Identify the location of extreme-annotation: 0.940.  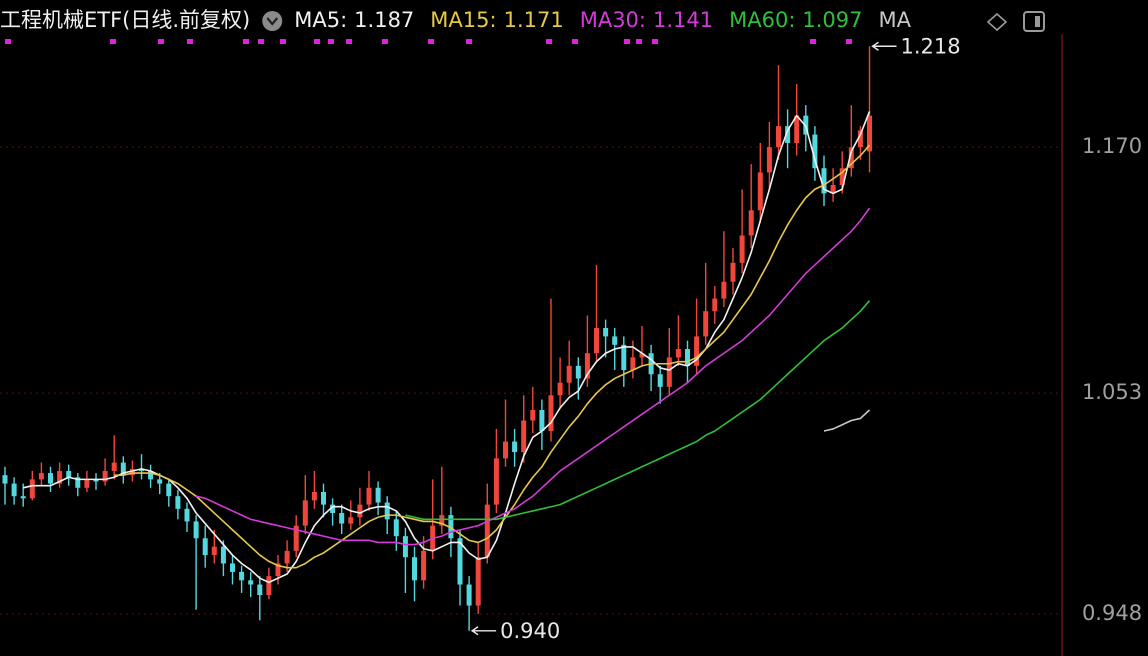
(515, 631).